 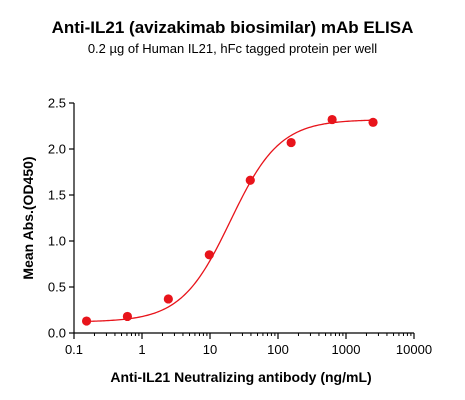 What do you see at coordinates (57, 195) in the screenshot?
I see `y-tick-label: 1.5` at bounding box center [57, 195].